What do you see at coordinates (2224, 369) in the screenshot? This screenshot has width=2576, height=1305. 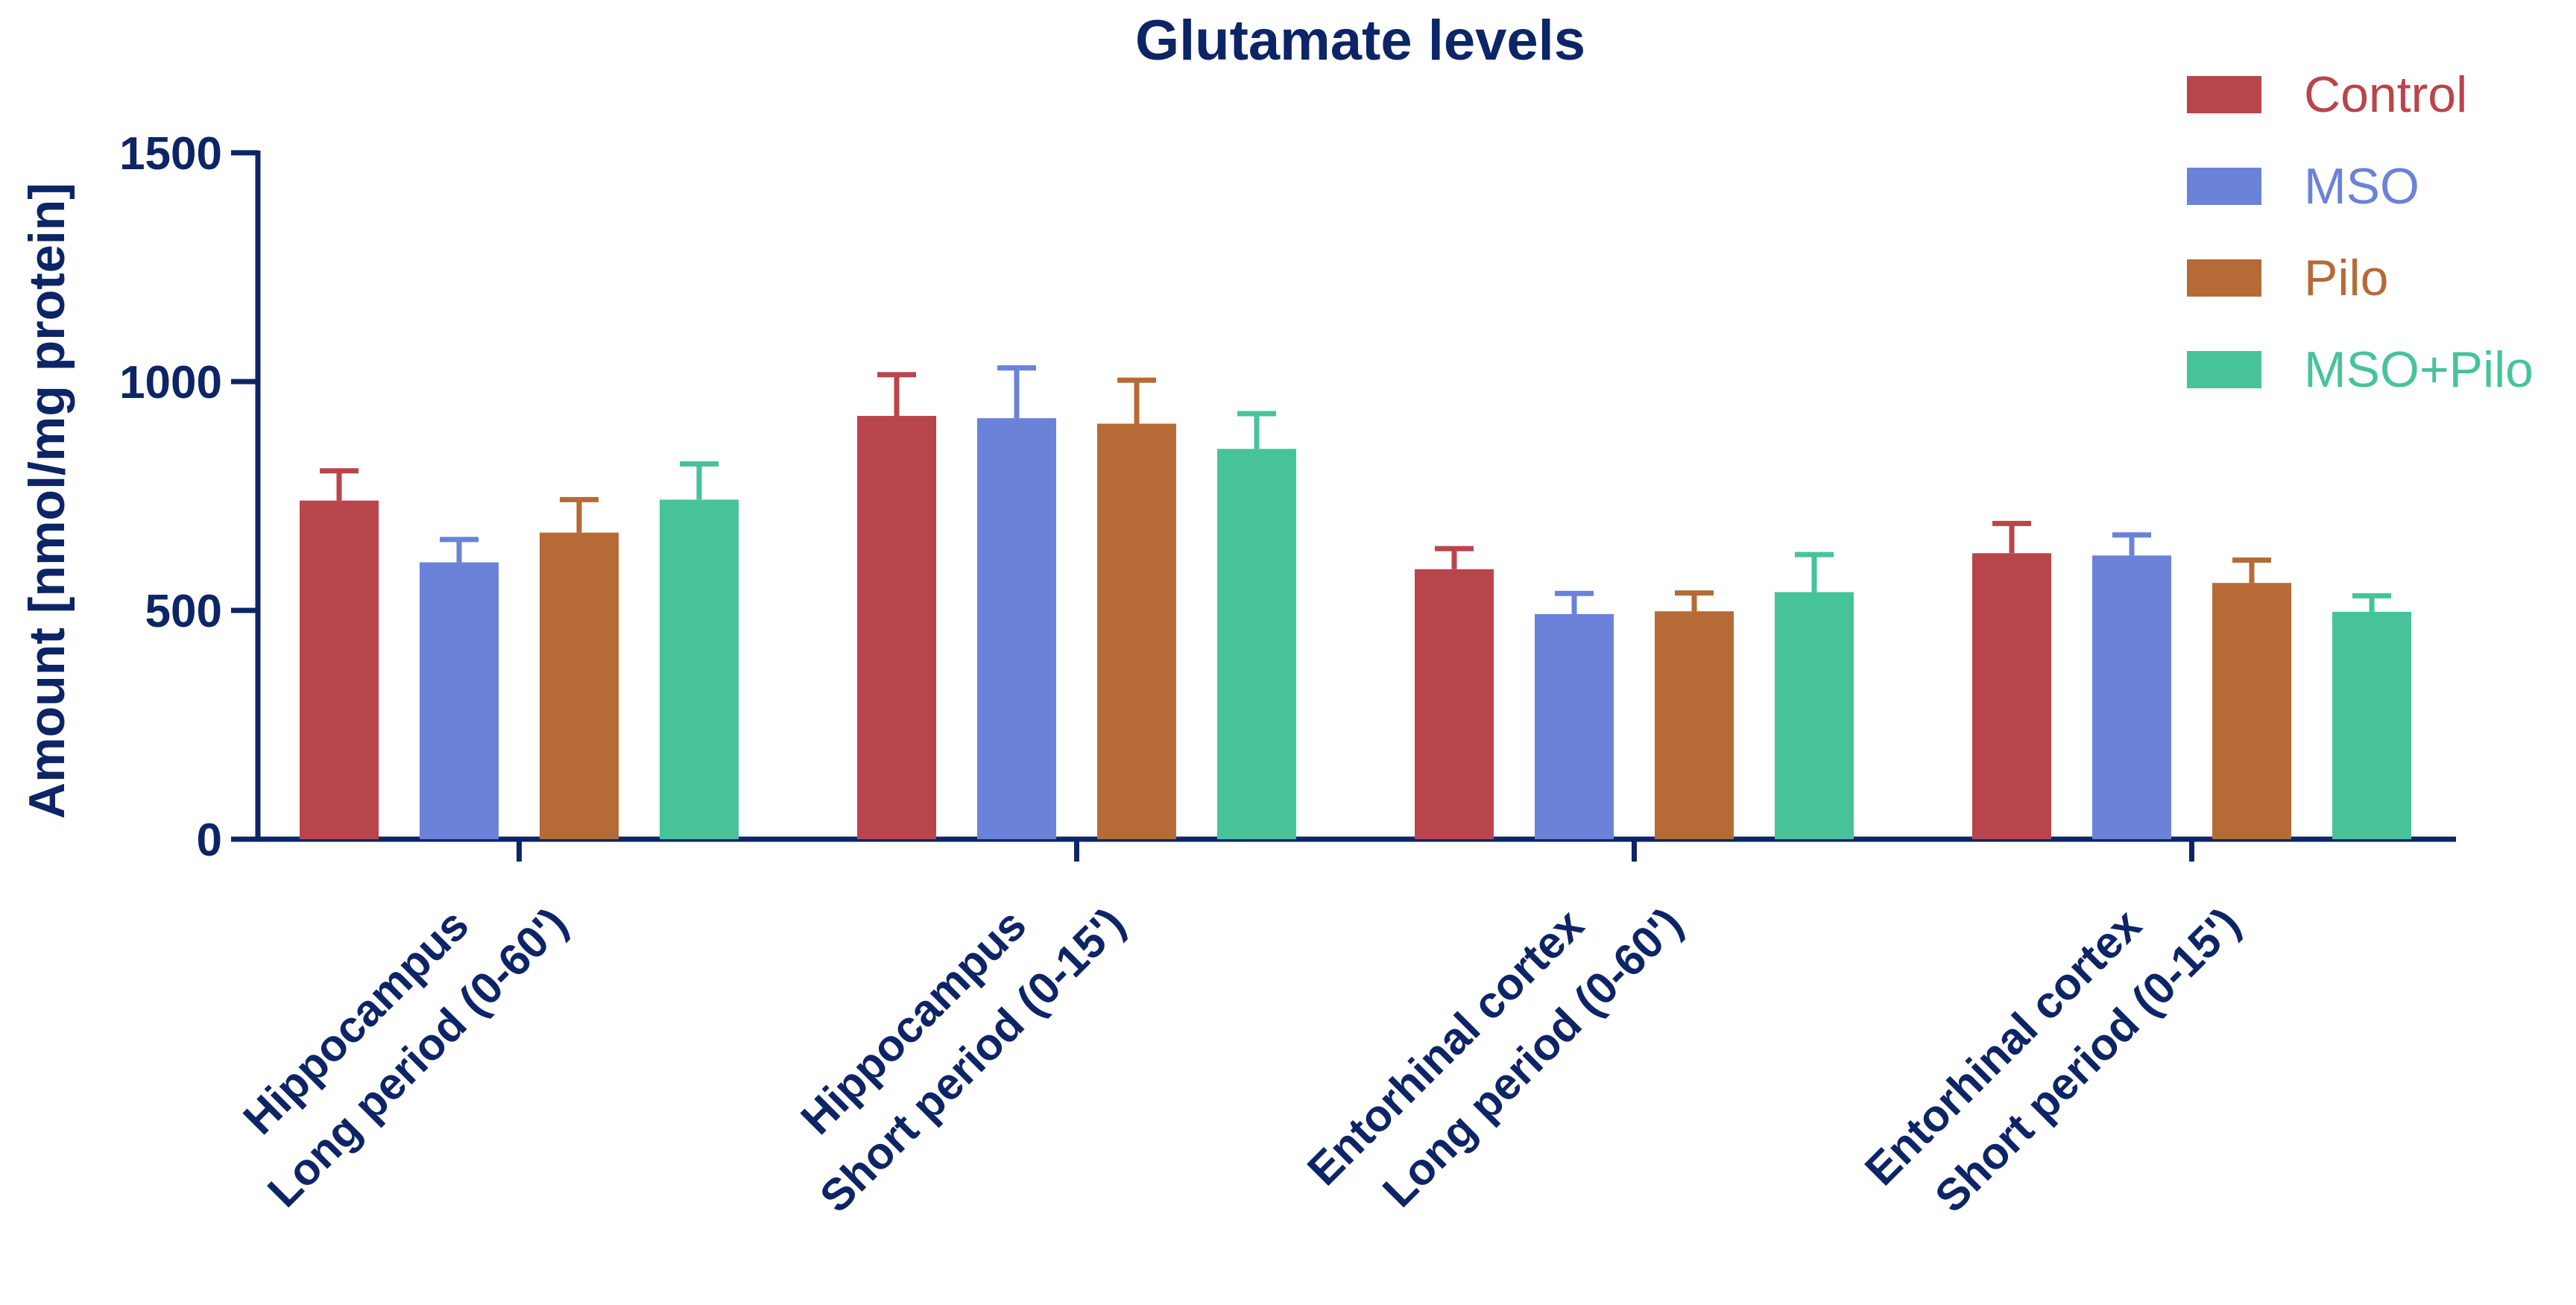 I see `legend-swatch-mso-pilo` at bounding box center [2224, 369].